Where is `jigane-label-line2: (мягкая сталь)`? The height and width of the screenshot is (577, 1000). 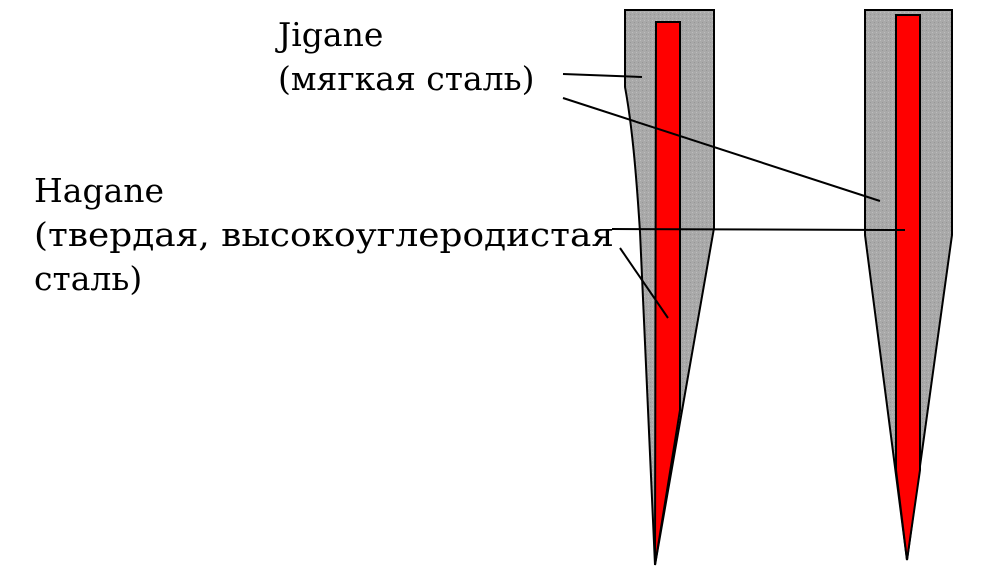
jigane-label-line2: (мягкая сталь) is located at coordinates (406, 78).